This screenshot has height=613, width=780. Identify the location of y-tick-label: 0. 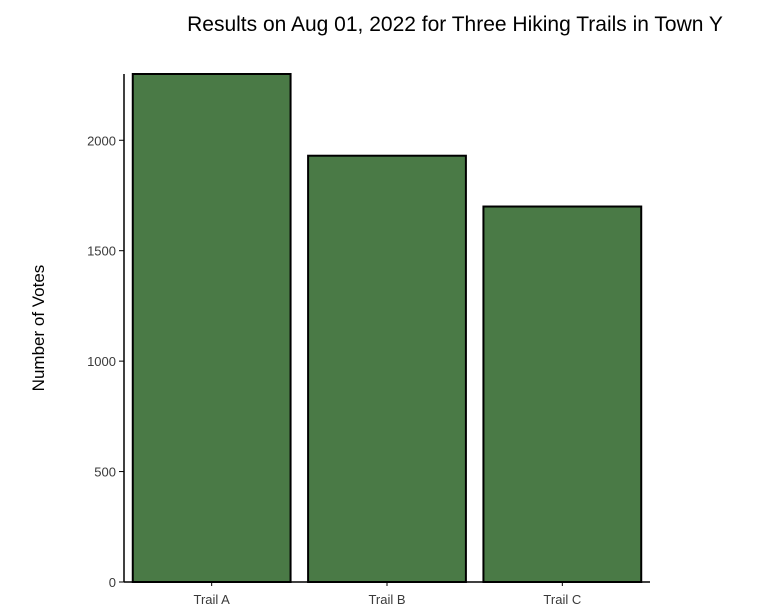
(112, 582).